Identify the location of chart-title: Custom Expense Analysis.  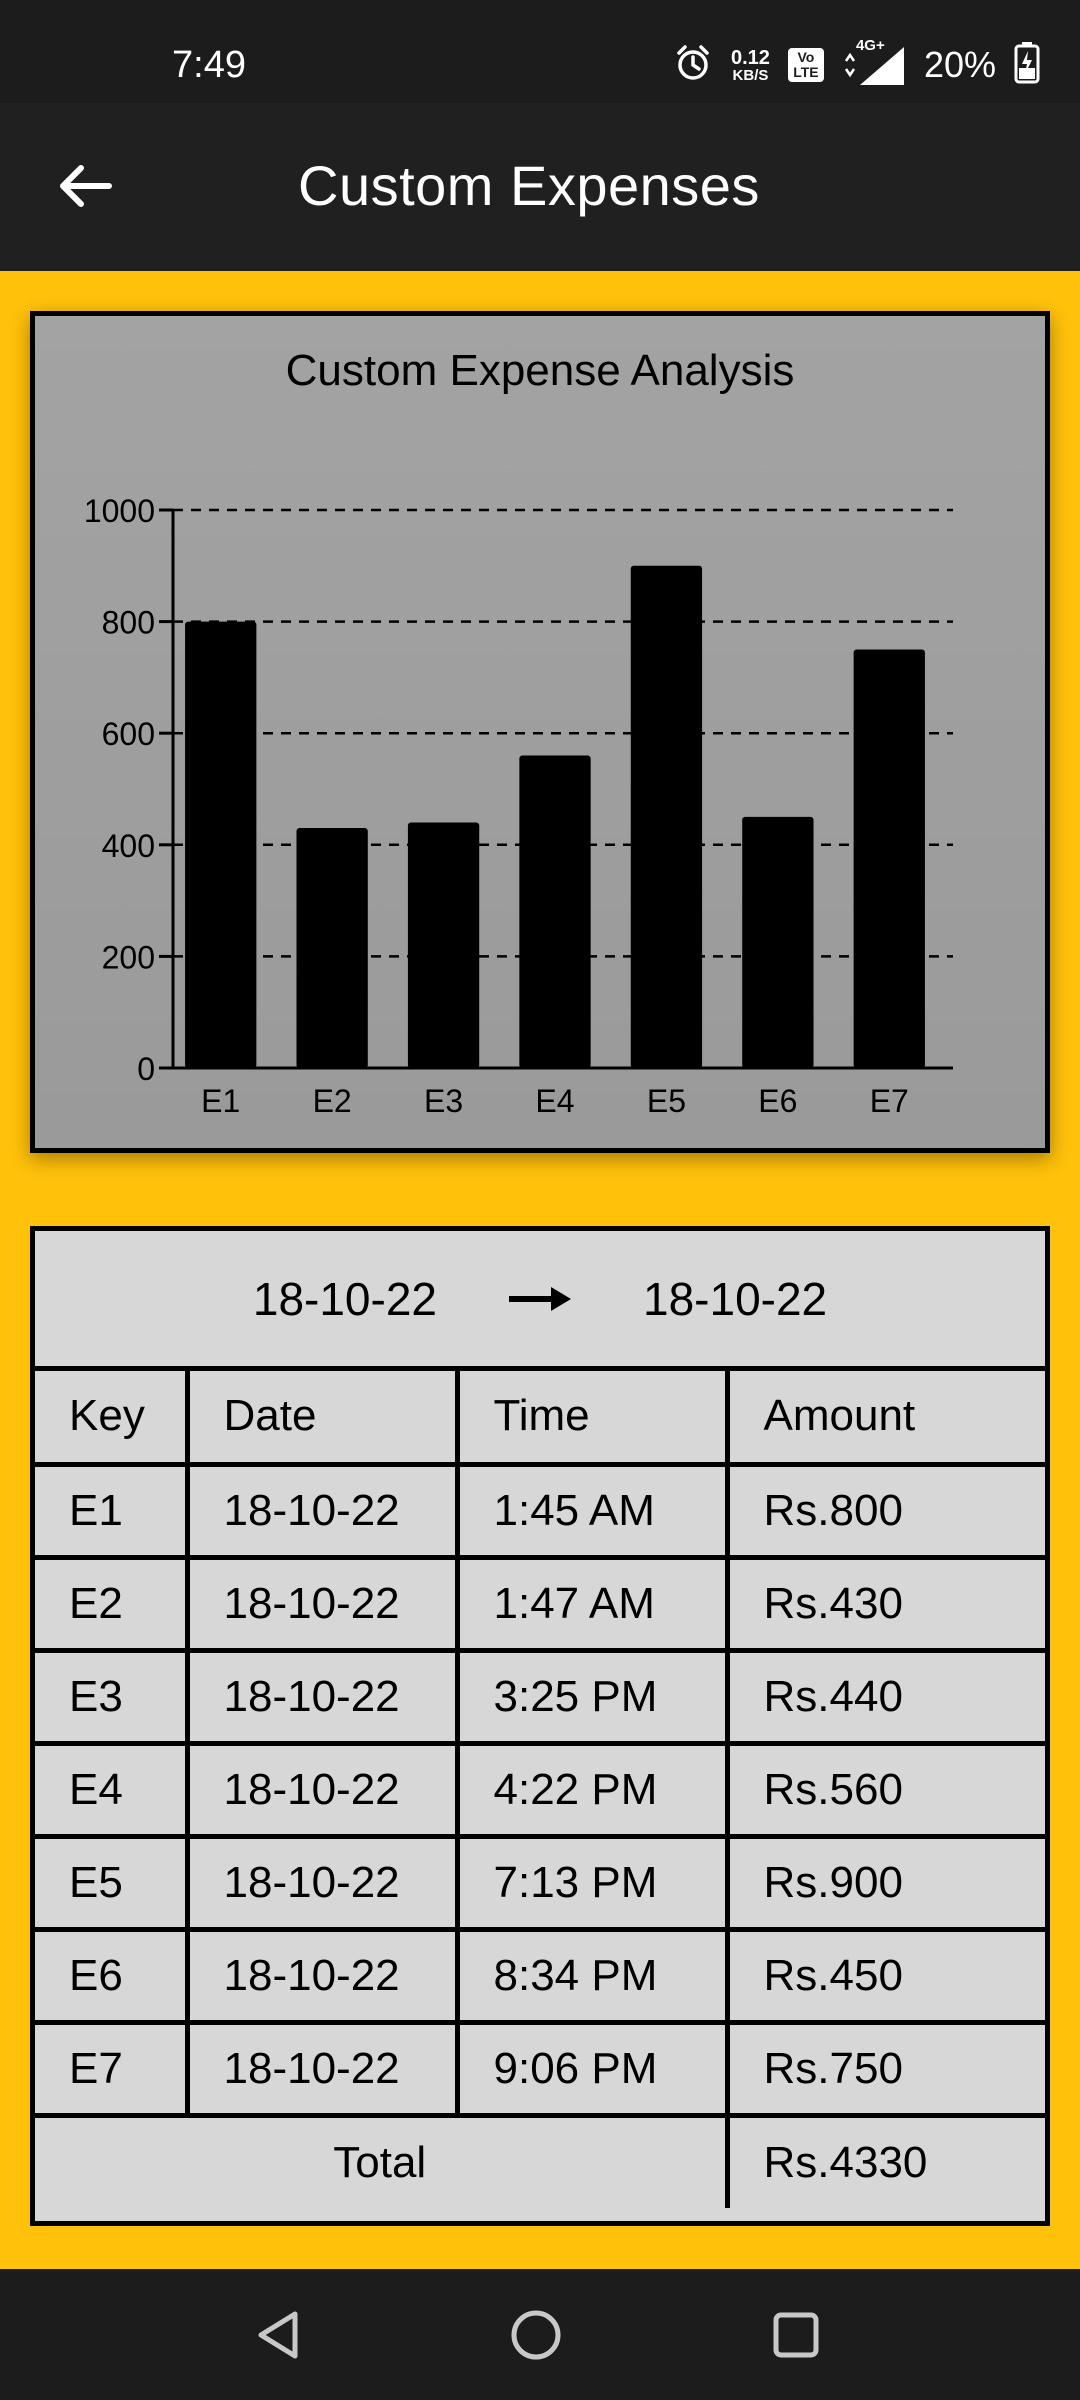
(540, 370).